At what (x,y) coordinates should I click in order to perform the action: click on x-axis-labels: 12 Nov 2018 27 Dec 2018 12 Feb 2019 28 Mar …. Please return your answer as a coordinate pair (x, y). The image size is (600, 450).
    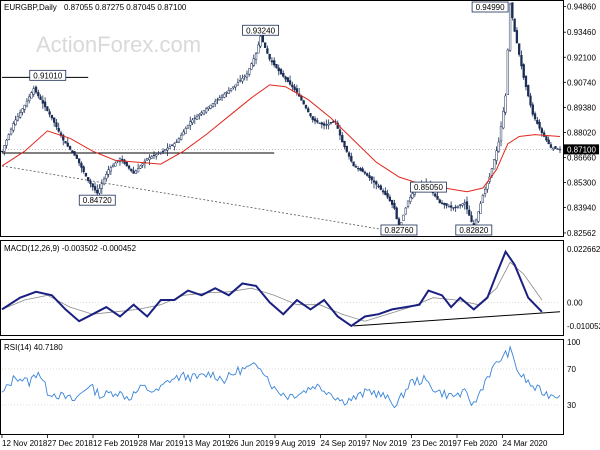
    Looking at the image, I should click on (274, 441).